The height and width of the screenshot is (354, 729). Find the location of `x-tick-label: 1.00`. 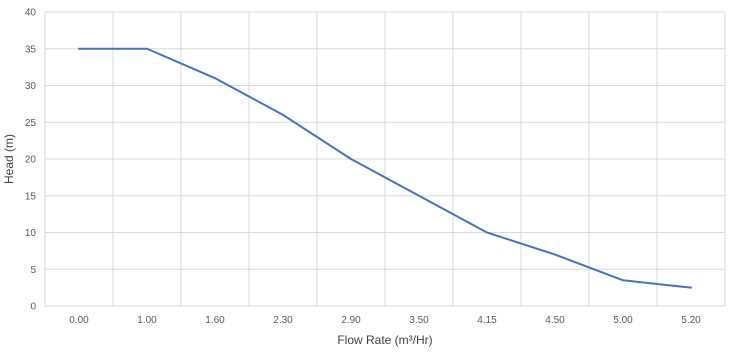

x-tick-label: 1.00 is located at coordinates (147, 320).